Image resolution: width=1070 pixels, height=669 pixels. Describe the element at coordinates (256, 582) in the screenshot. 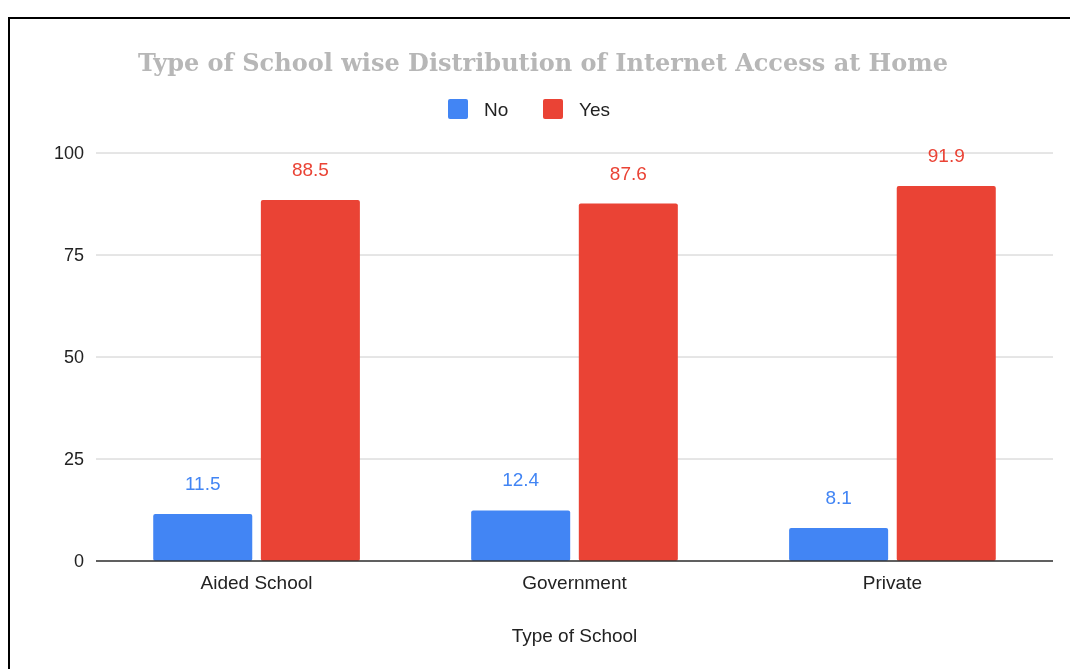

I see `x-tick-label: Aided School` at that location.